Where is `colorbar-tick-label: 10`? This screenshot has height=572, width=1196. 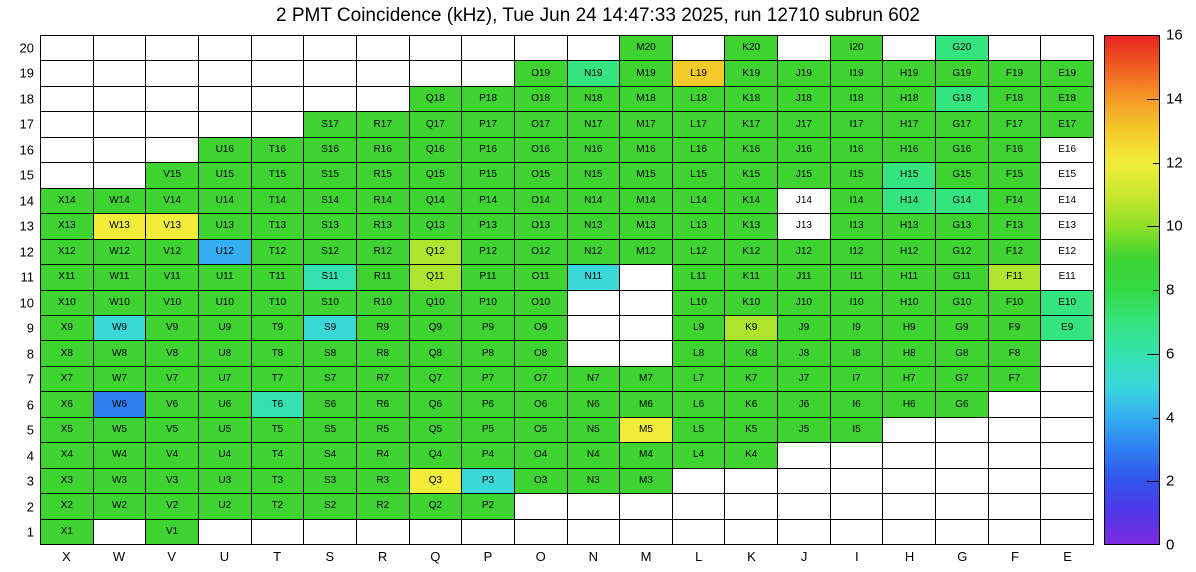
colorbar-tick-label: 10 is located at coordinates (1174, 226).